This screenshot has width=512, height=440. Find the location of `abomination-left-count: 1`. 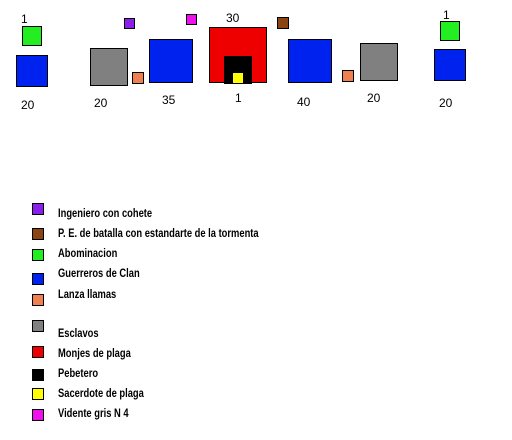

abomination-left-count: 1 is located at coordinates (24, 19).